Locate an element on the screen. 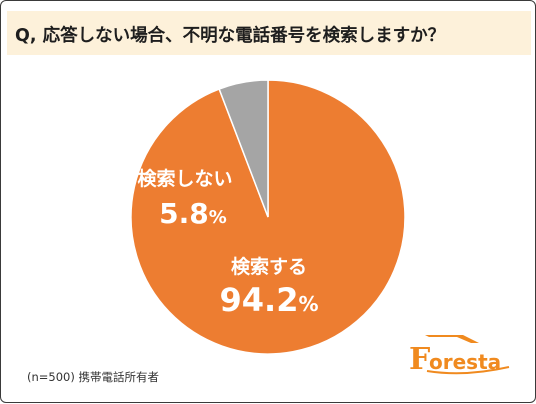 Image resolution: width=536 pixels, height=404 pixels. chart-title: Q, 応答しない場合、不明な電話番号を検索しますか？ is located at coordinates (230, 36).